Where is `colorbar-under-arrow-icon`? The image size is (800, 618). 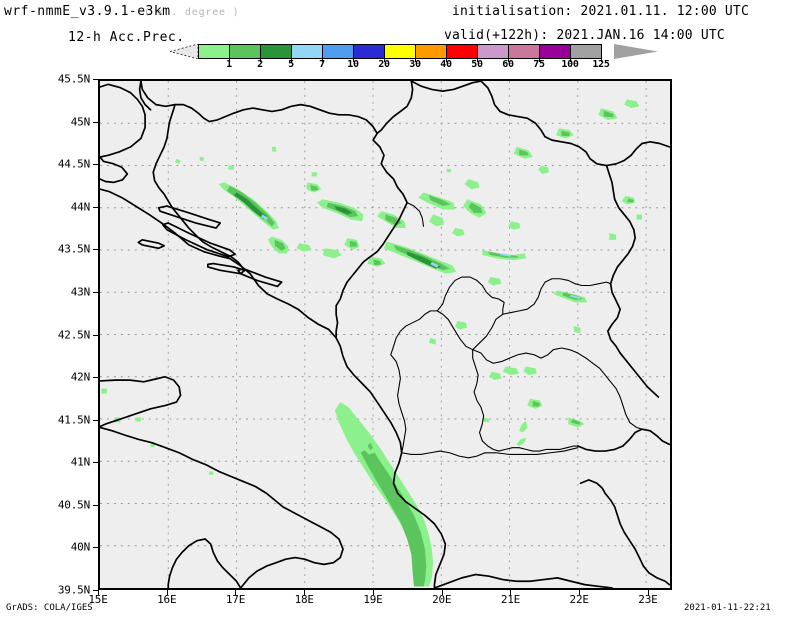
colorbar-under-arrow-icon is located at coordinates (184, 51).